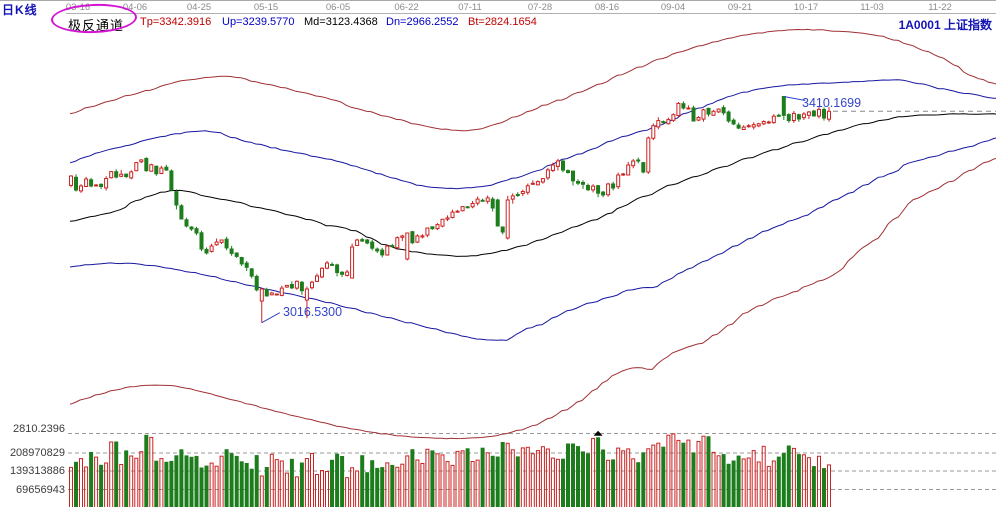 This screenshot has width=996, height=507. I want to click on date-tick-label: 11-03, so click(872, 7).